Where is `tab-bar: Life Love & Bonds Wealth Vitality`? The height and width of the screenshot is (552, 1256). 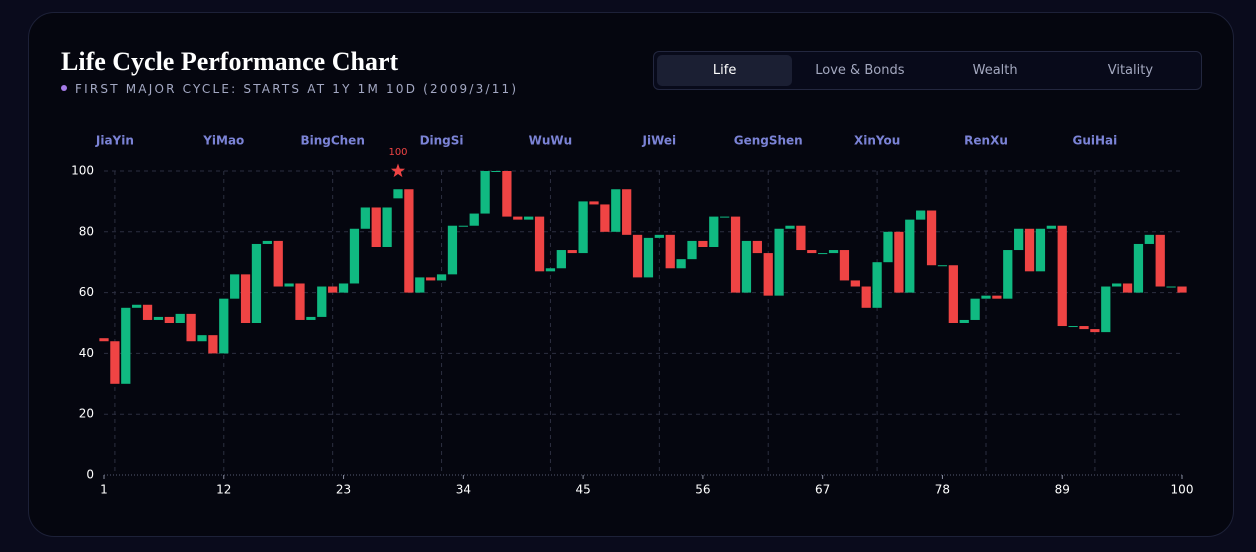
tab-bar: Life Love & Bonds Wealth Vitality is located at coordinates (927, 70).